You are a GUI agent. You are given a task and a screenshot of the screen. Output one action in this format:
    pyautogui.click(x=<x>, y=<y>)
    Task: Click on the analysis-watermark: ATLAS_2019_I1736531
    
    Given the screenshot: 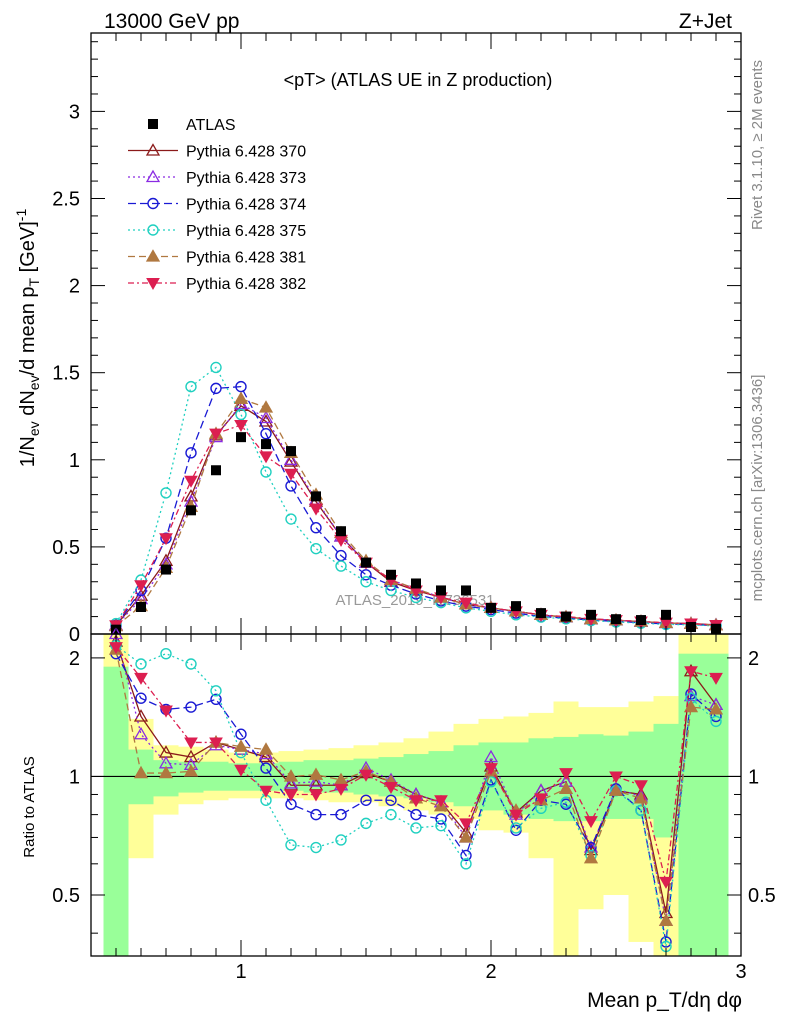 What is the action you would take?
    pyautogui.click(x=414, y=600)
    